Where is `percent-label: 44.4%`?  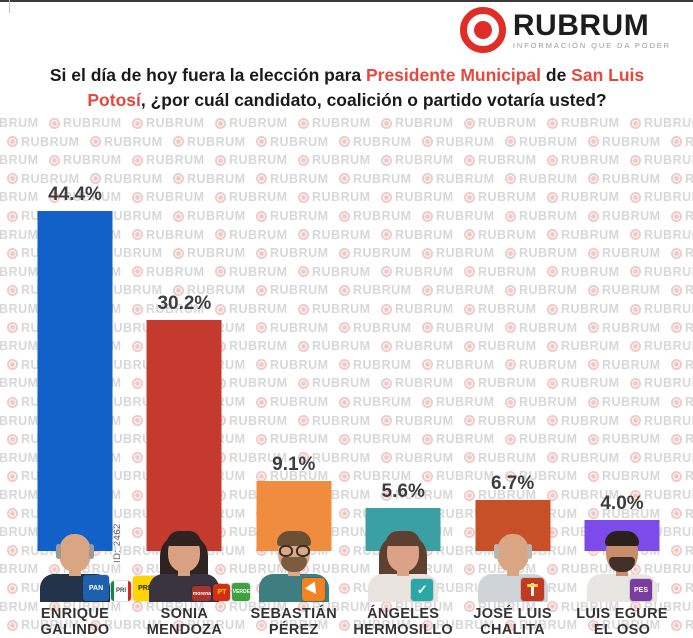 percent-label: 44.4% is located at coordinates (75, 194).